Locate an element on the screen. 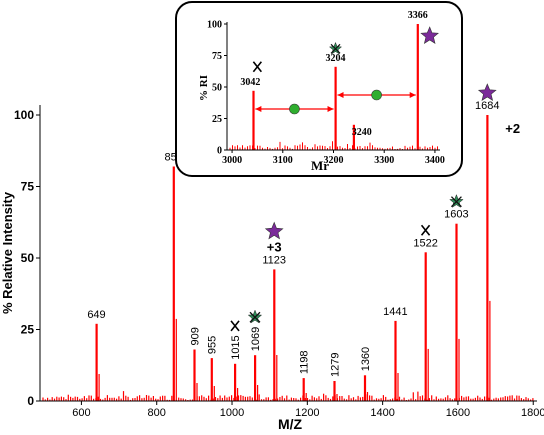 This screenshot has width=544, height=435. inset-x-tick-label: 3000 is located at coordinates (232, 160).